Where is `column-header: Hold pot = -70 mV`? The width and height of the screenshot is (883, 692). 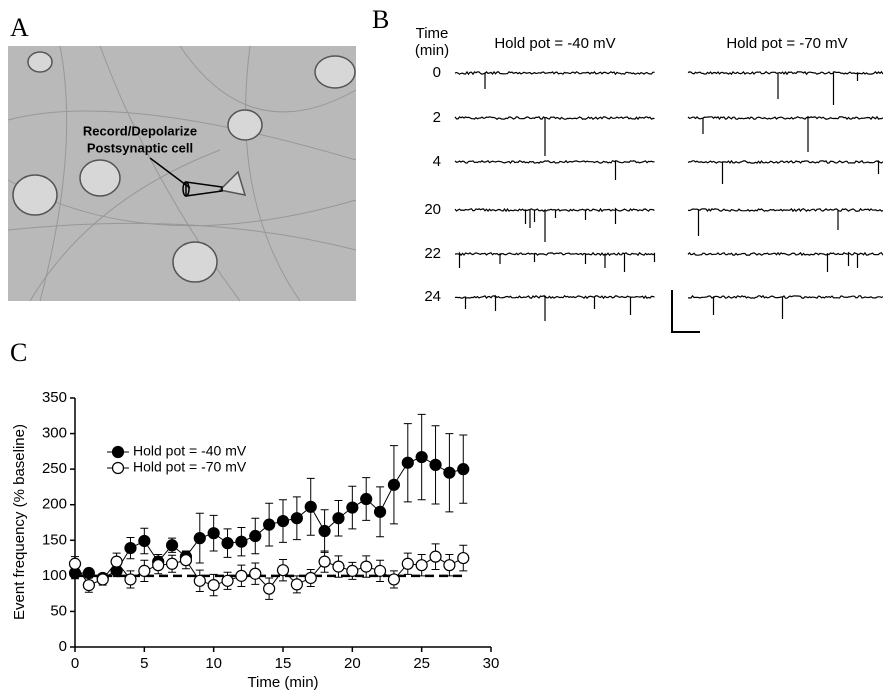
column-header: Hold pot = -70 mV is located at coordinates (786, 43).